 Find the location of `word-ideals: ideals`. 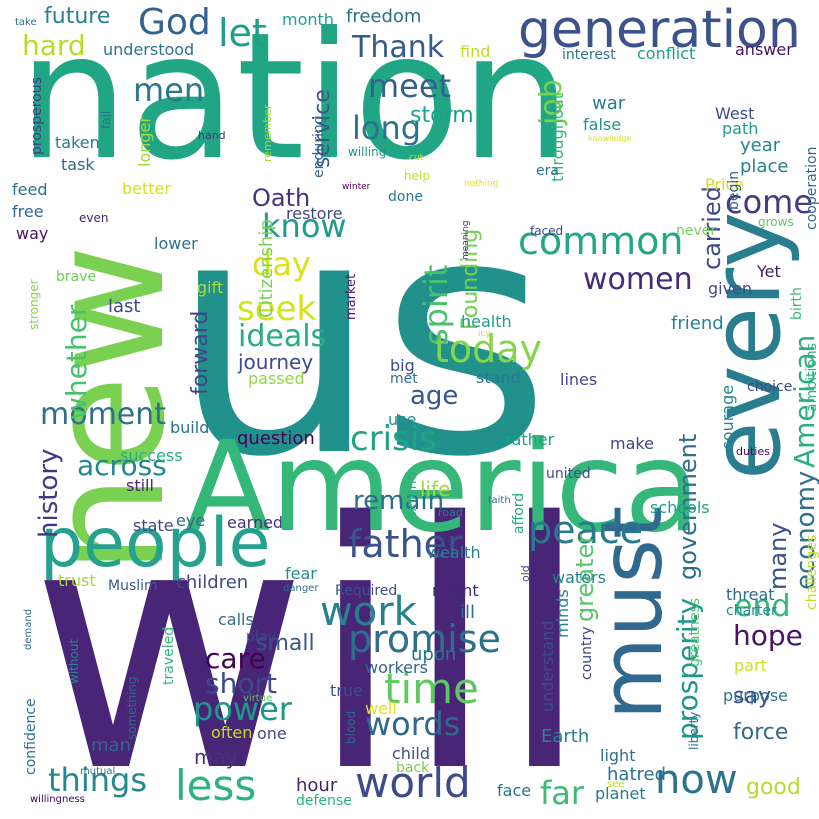

word-ideals: ideals is located at coordinates (282, 336).